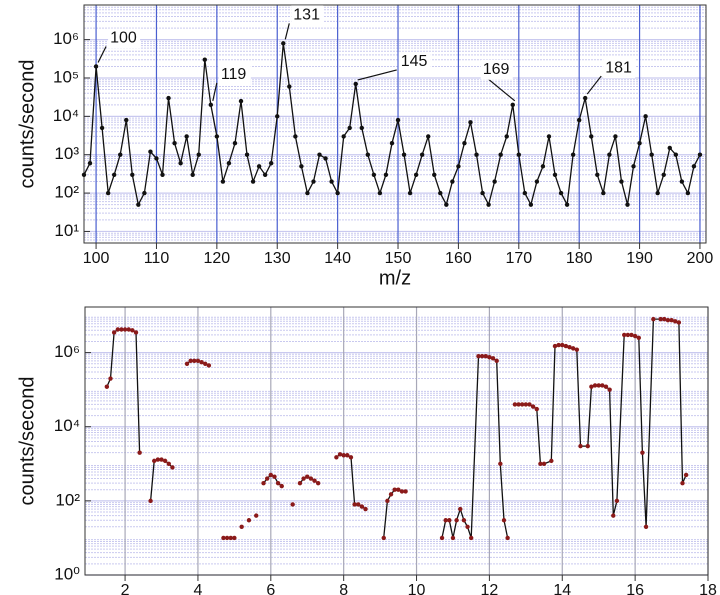 The width and height of the screenshot is (720, 595). I want to click on annotation: 169, so click(496, 69).